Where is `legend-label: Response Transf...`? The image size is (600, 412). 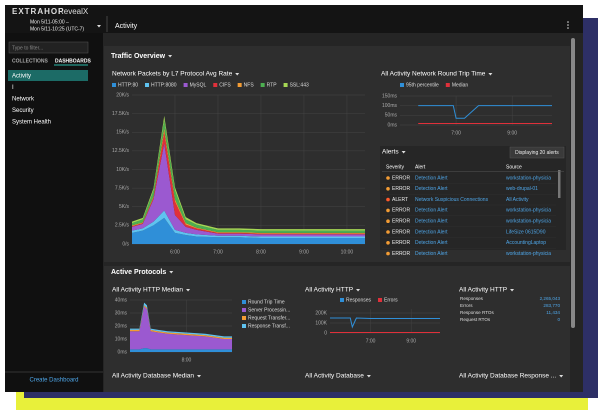
legend-label: Response Transf... is located at coordinates (269, 326).